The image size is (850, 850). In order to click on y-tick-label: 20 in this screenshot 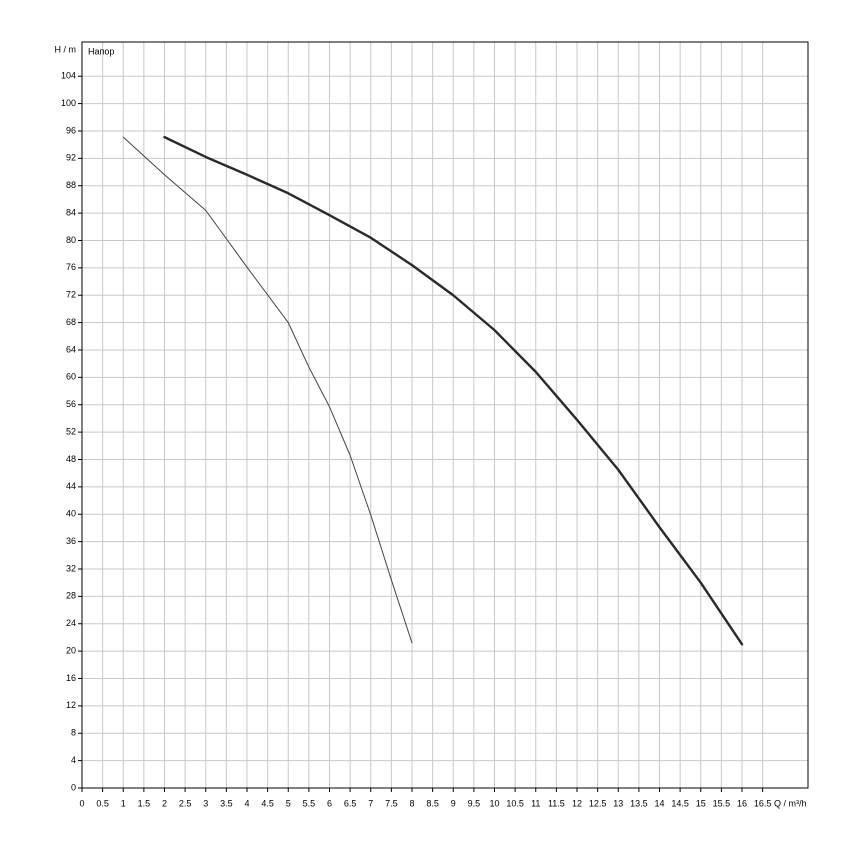, I will do `click(71, 650)`.